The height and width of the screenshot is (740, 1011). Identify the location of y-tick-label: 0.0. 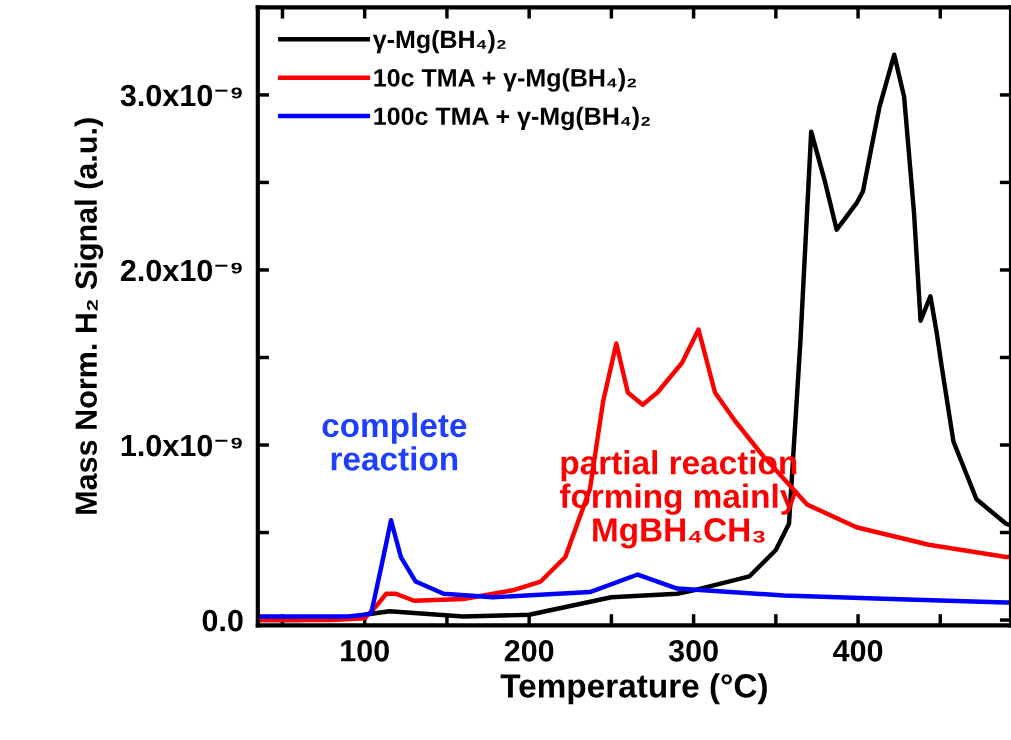
(222, 620).